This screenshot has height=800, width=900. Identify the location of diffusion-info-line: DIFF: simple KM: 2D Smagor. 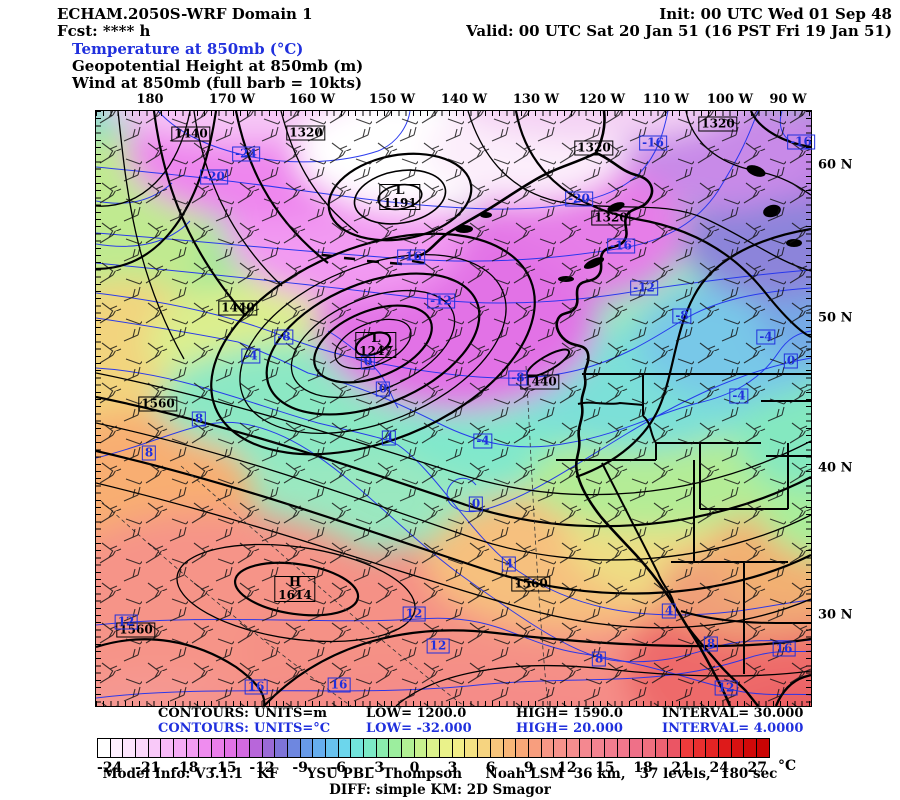
(440, 790).